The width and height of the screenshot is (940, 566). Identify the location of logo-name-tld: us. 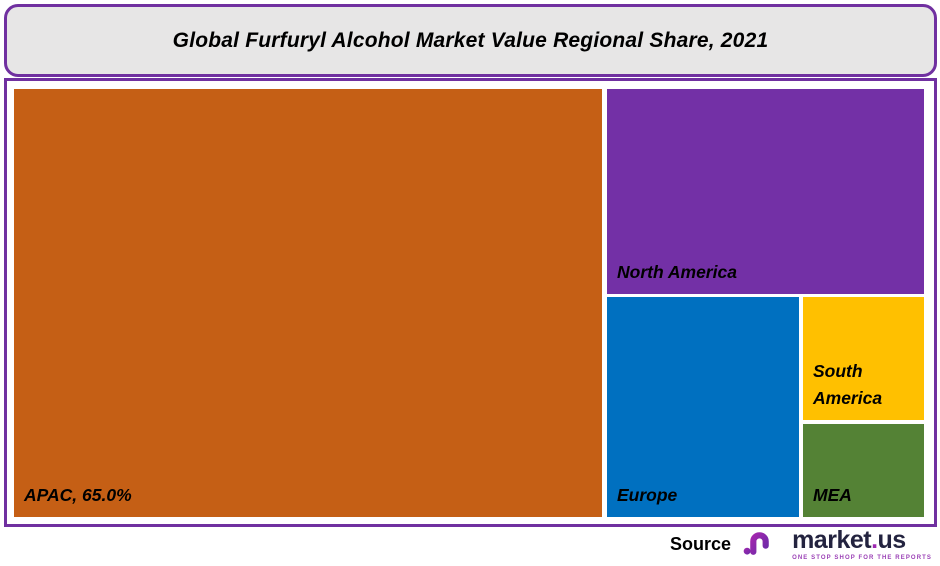
(892, 539).